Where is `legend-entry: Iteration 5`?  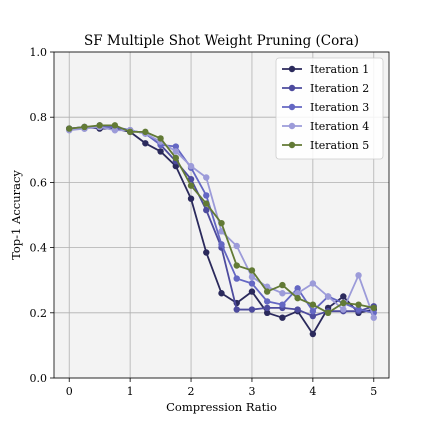 legend-entry: Iteration 5 is located at coordinates (325, 145).